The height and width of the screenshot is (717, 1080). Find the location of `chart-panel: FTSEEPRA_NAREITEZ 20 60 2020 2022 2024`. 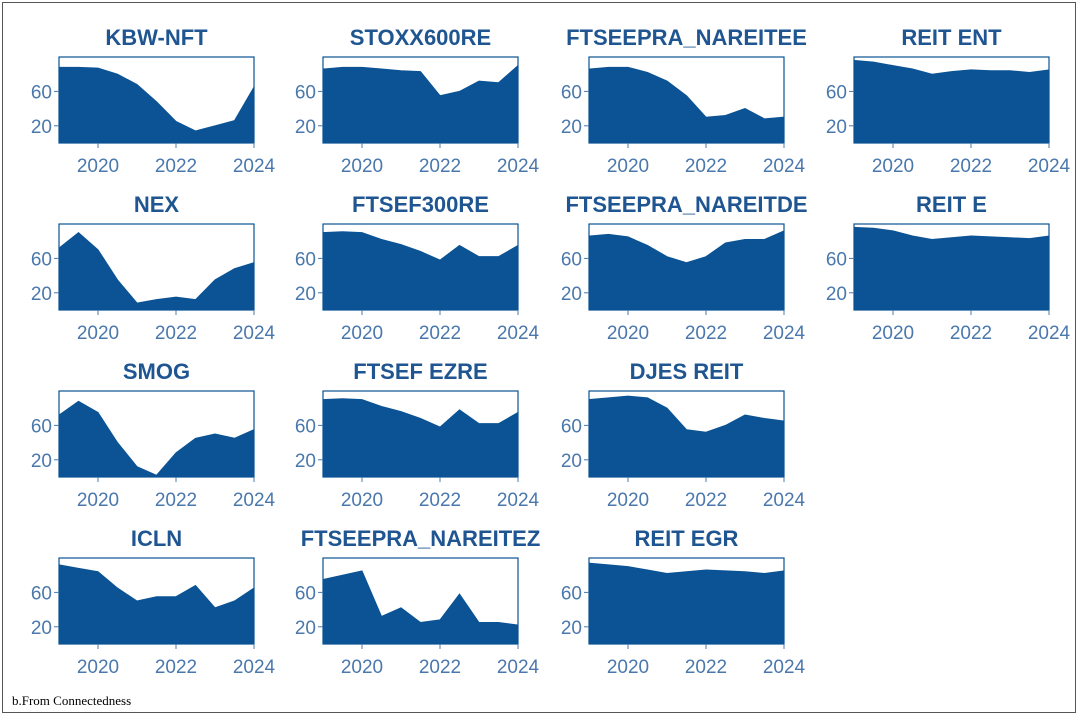

chart-panel: FTSEEPRA_NAREITEZ 20 60 2020 2022 2024 is located at coordinates (417, 602).